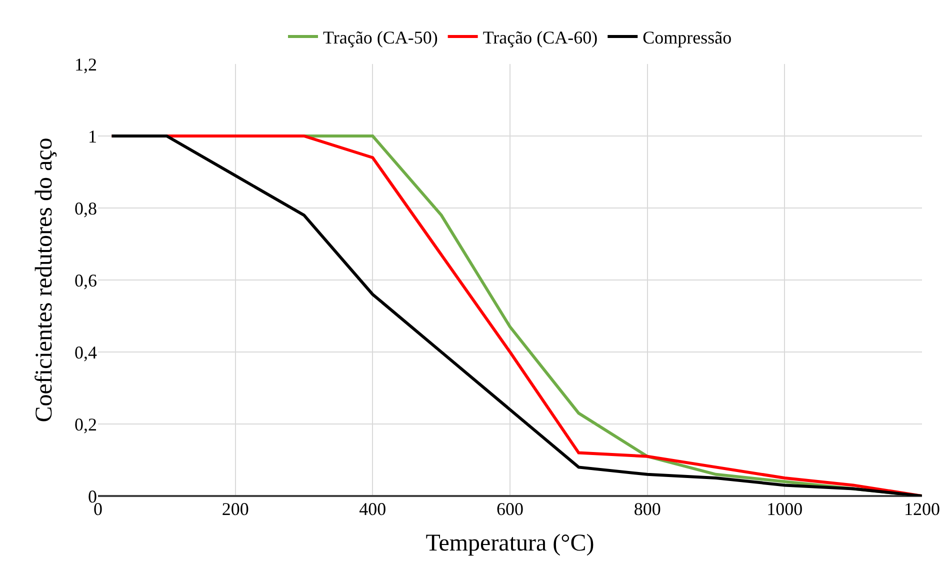 This screenshot has width=952, height=583. What do you see at coordinates (380, 38) in the screenshot?
I see `legend-label: Tração (CA-50)` at bounding box center [380, 38].